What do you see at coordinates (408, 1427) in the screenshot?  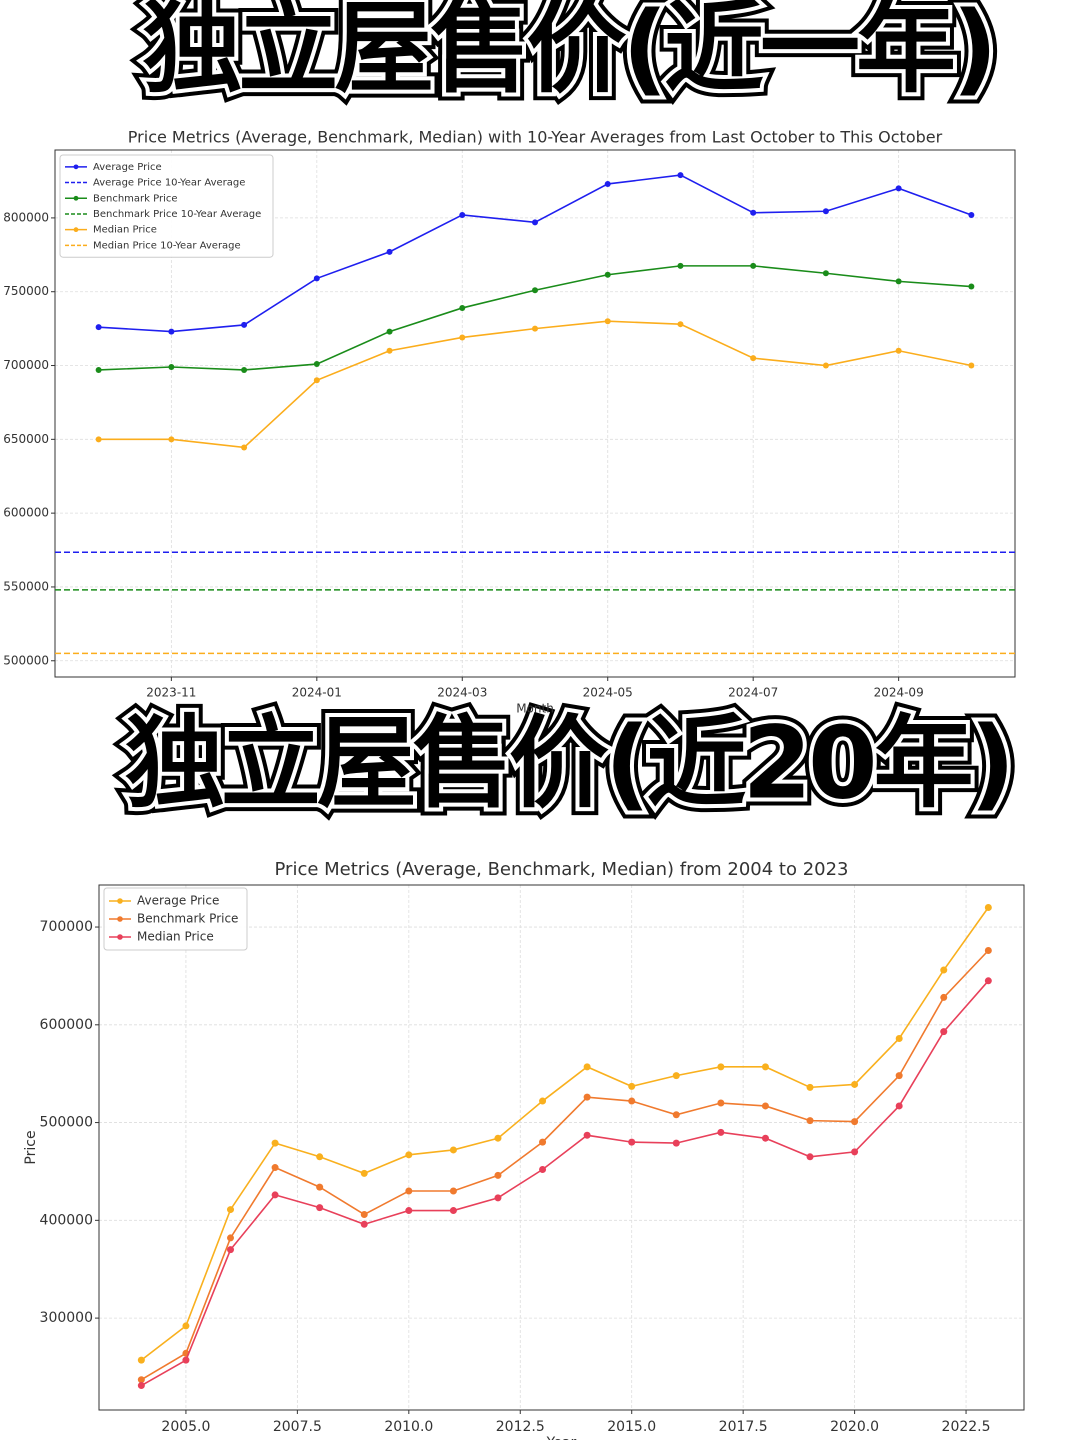 I see `x-tick-label: 2010.0` at bounding box center [408, 1427].